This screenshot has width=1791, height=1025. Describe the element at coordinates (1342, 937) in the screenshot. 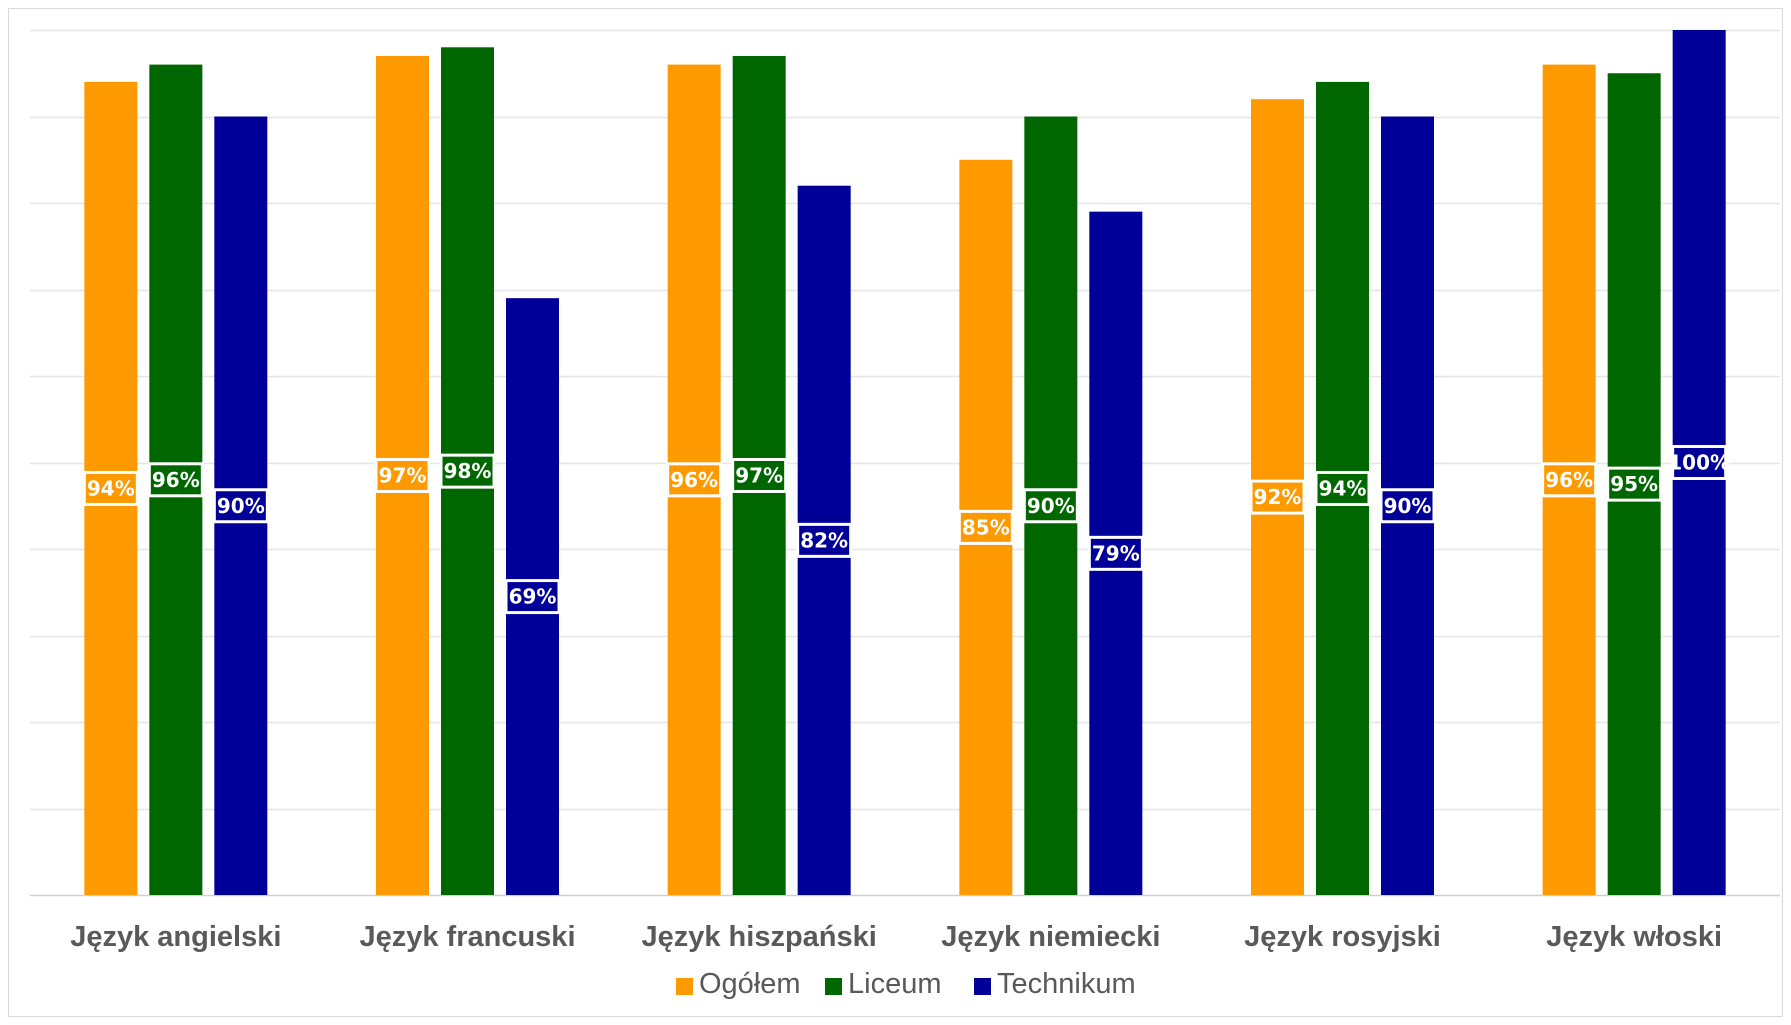

I see `category-label: Język rosyjski` at that location.